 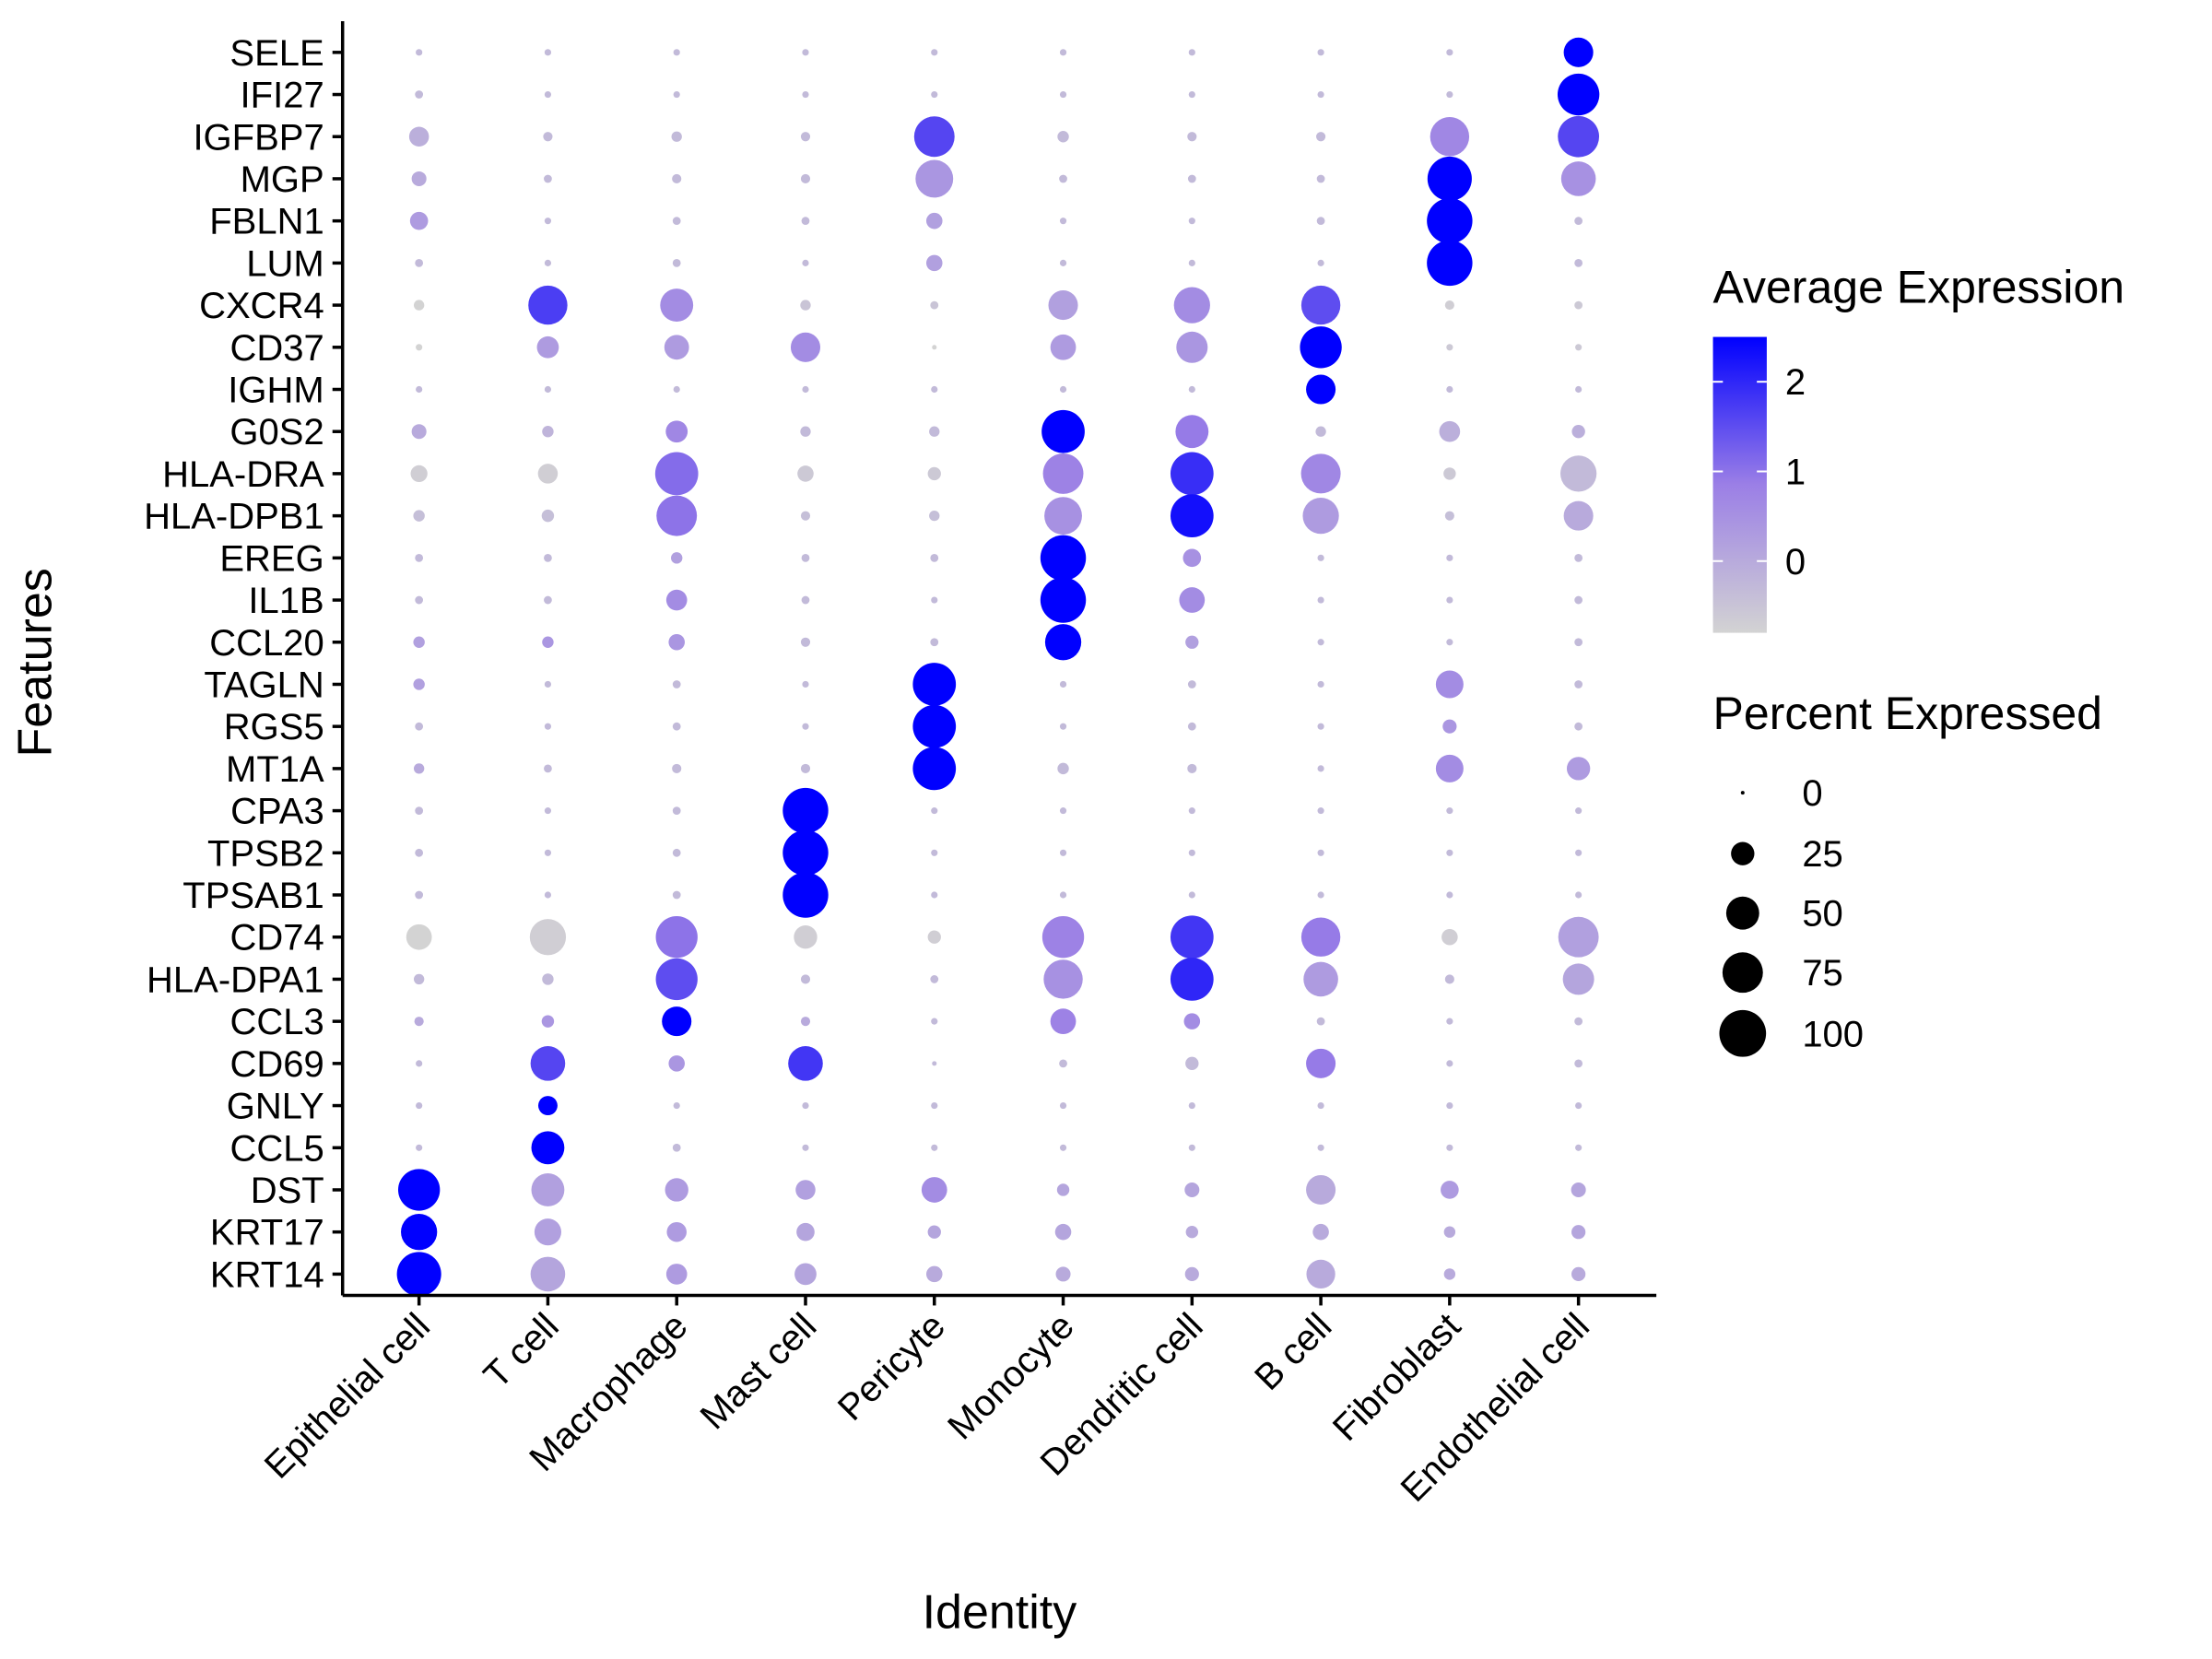 I want to click on dot-hla-dpa1-pericyte, so click(x=934, y=979).